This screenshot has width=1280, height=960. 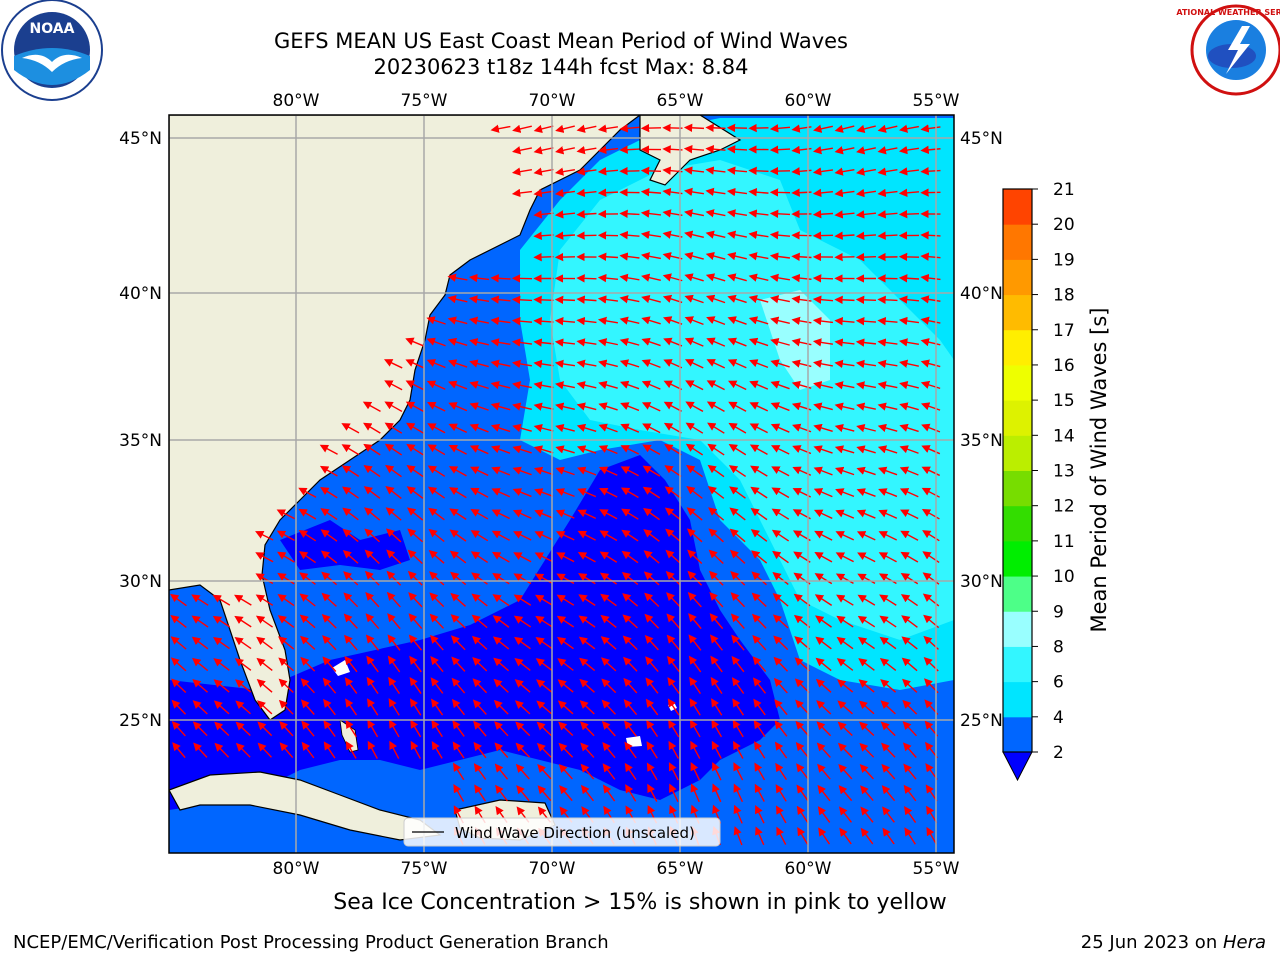 What do you see at coordinates (616, 869) in the screenshot?
I see `longitude-labels-bottom: 80°W 75°W 70°W 65°W 60°W 55°W` at bounding box center [616, 869].